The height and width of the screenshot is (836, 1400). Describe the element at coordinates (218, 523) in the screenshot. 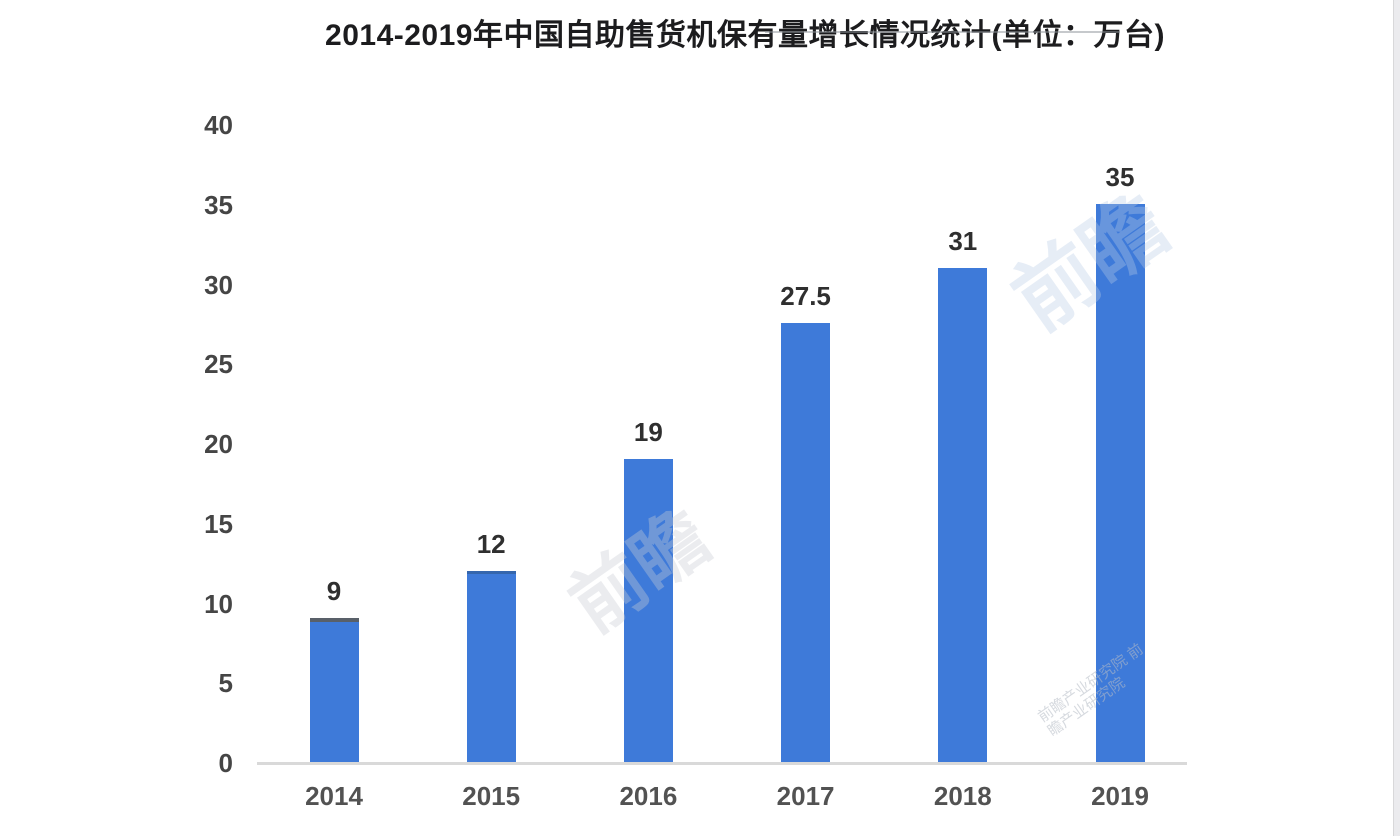

I see `y-tick-label: 15` at that location.